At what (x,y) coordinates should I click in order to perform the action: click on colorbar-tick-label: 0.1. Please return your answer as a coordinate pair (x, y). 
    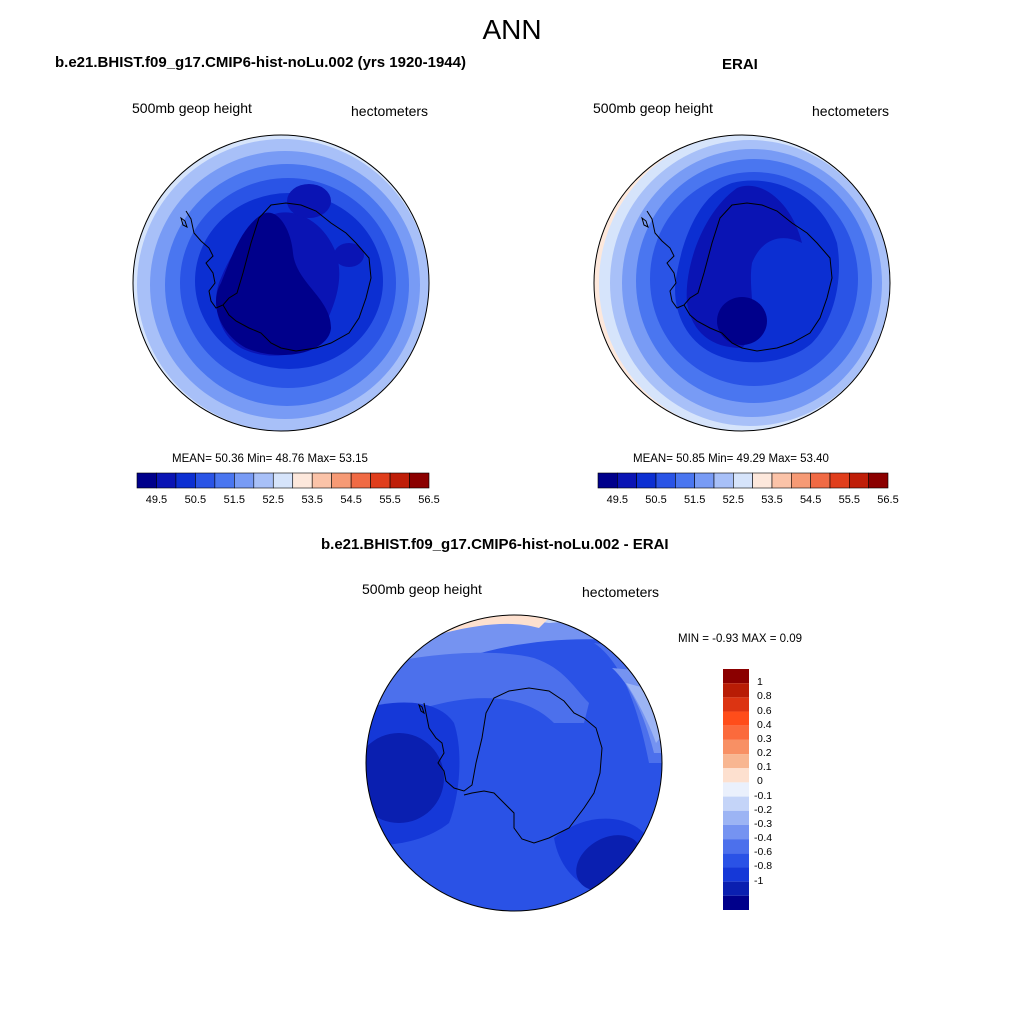
    Looking at the image, I should click on (764, 767).